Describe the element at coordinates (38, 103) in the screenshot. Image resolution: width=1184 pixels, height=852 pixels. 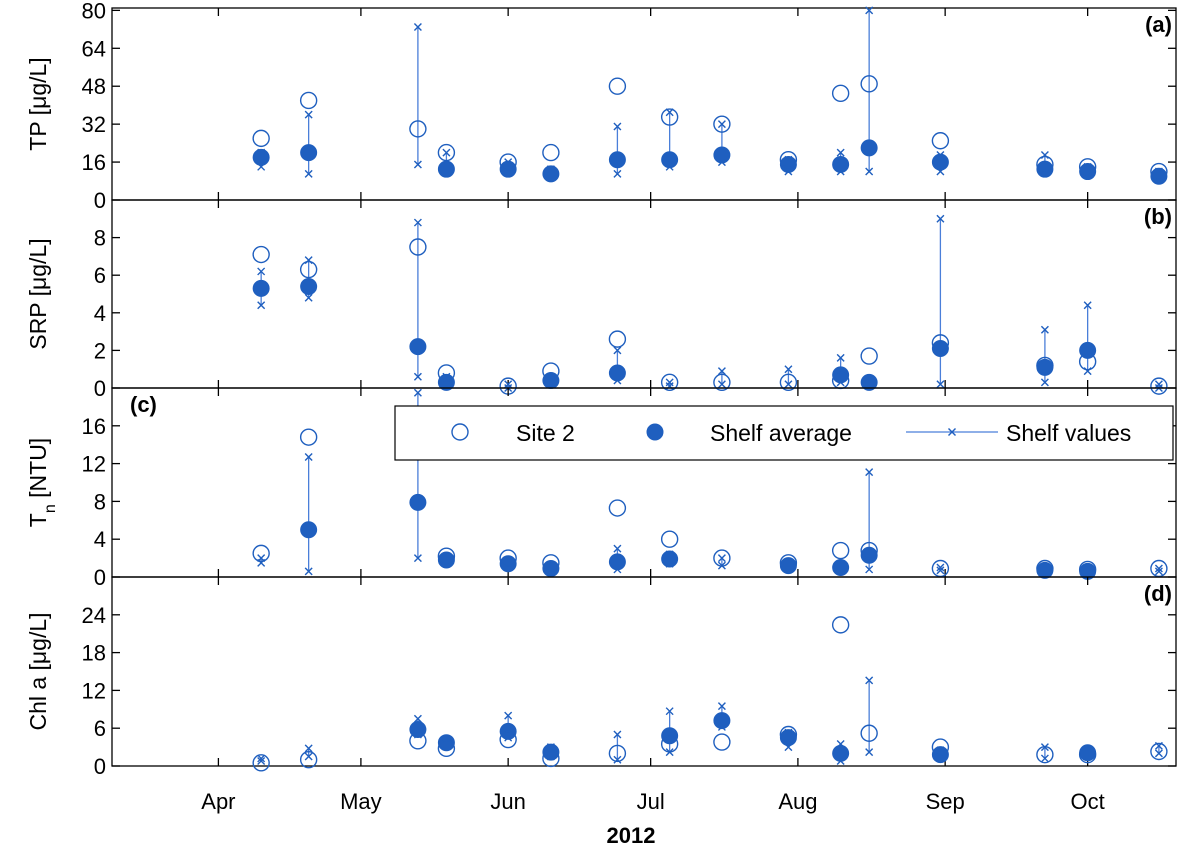
I see `y-axis-label: TP [μg/L]` at that location.